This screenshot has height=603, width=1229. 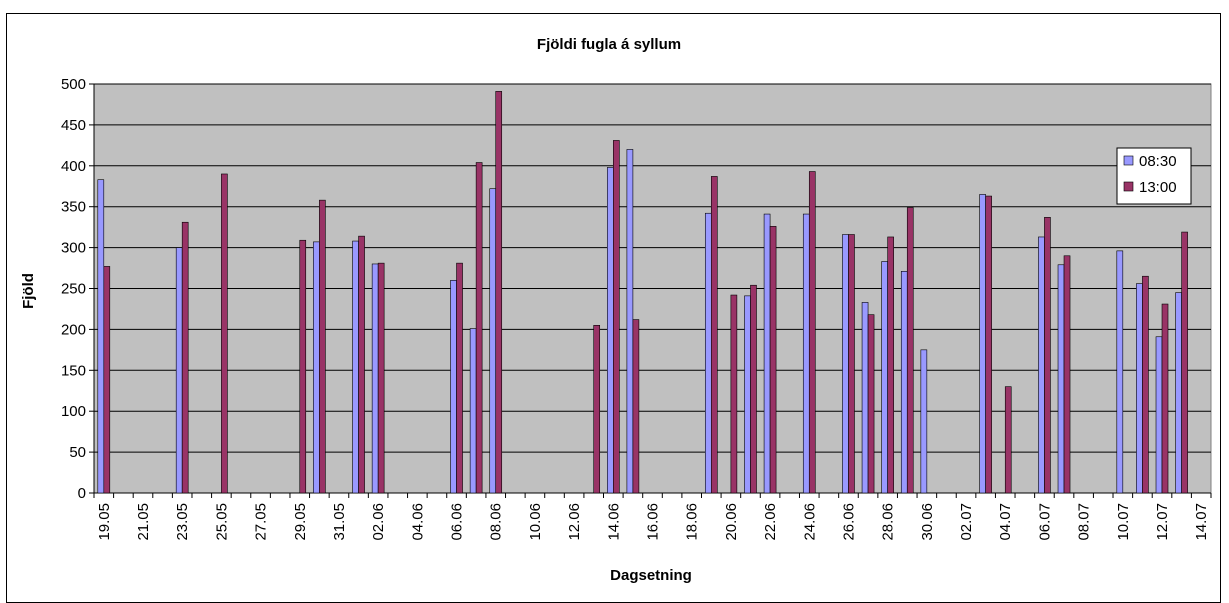 What do you see at coordinates (871, 404) in the screenshot?
I see `bar-1300-27.06` at bounding box center [871, 404].